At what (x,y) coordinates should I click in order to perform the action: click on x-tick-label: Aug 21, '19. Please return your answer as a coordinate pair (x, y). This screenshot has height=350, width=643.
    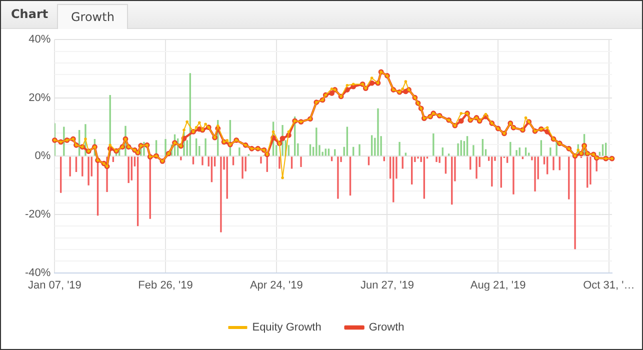
    Looking at the image, I should click on (498, 285).